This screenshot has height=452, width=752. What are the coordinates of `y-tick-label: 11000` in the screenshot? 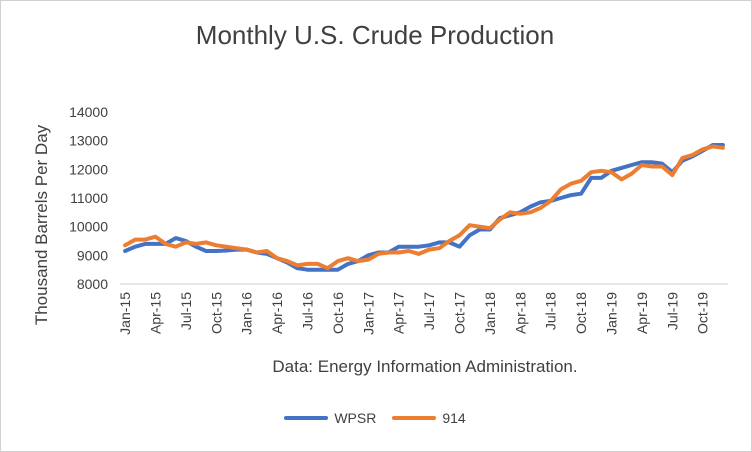 It's located at (89, 198).